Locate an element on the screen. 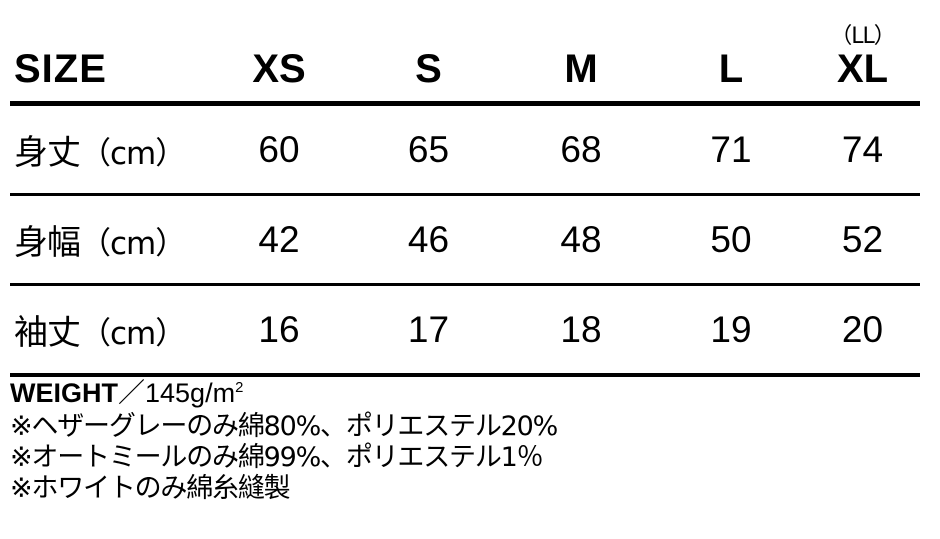 This screenshot has height=539, width=940. header-cell-s: S is located at coordinates (428, 53).